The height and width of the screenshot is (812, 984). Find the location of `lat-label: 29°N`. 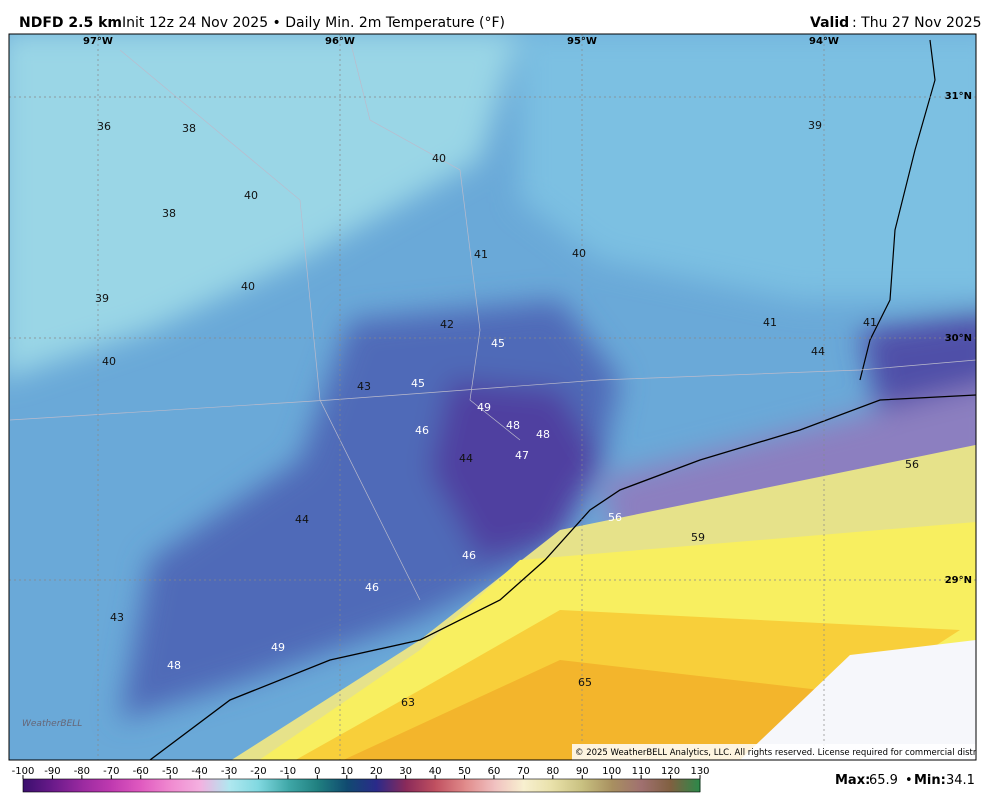

lat-label: 29°N is located at coordinates (958, 580).